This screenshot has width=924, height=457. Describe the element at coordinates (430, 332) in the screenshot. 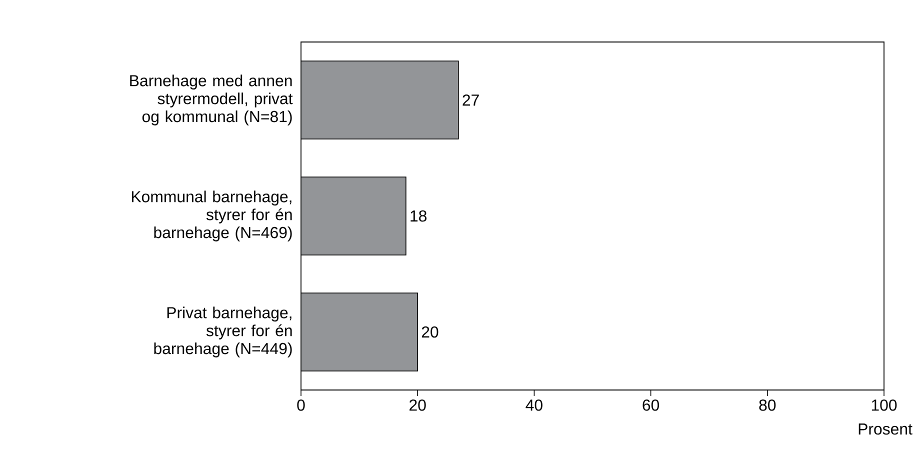

I see `data-label: 20` at that location.